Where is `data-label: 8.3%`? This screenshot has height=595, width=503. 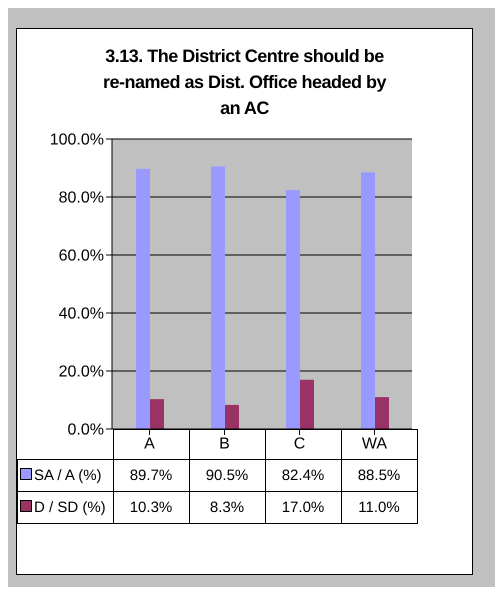
data-label: 8.3% is located at coordinates (227, 508).